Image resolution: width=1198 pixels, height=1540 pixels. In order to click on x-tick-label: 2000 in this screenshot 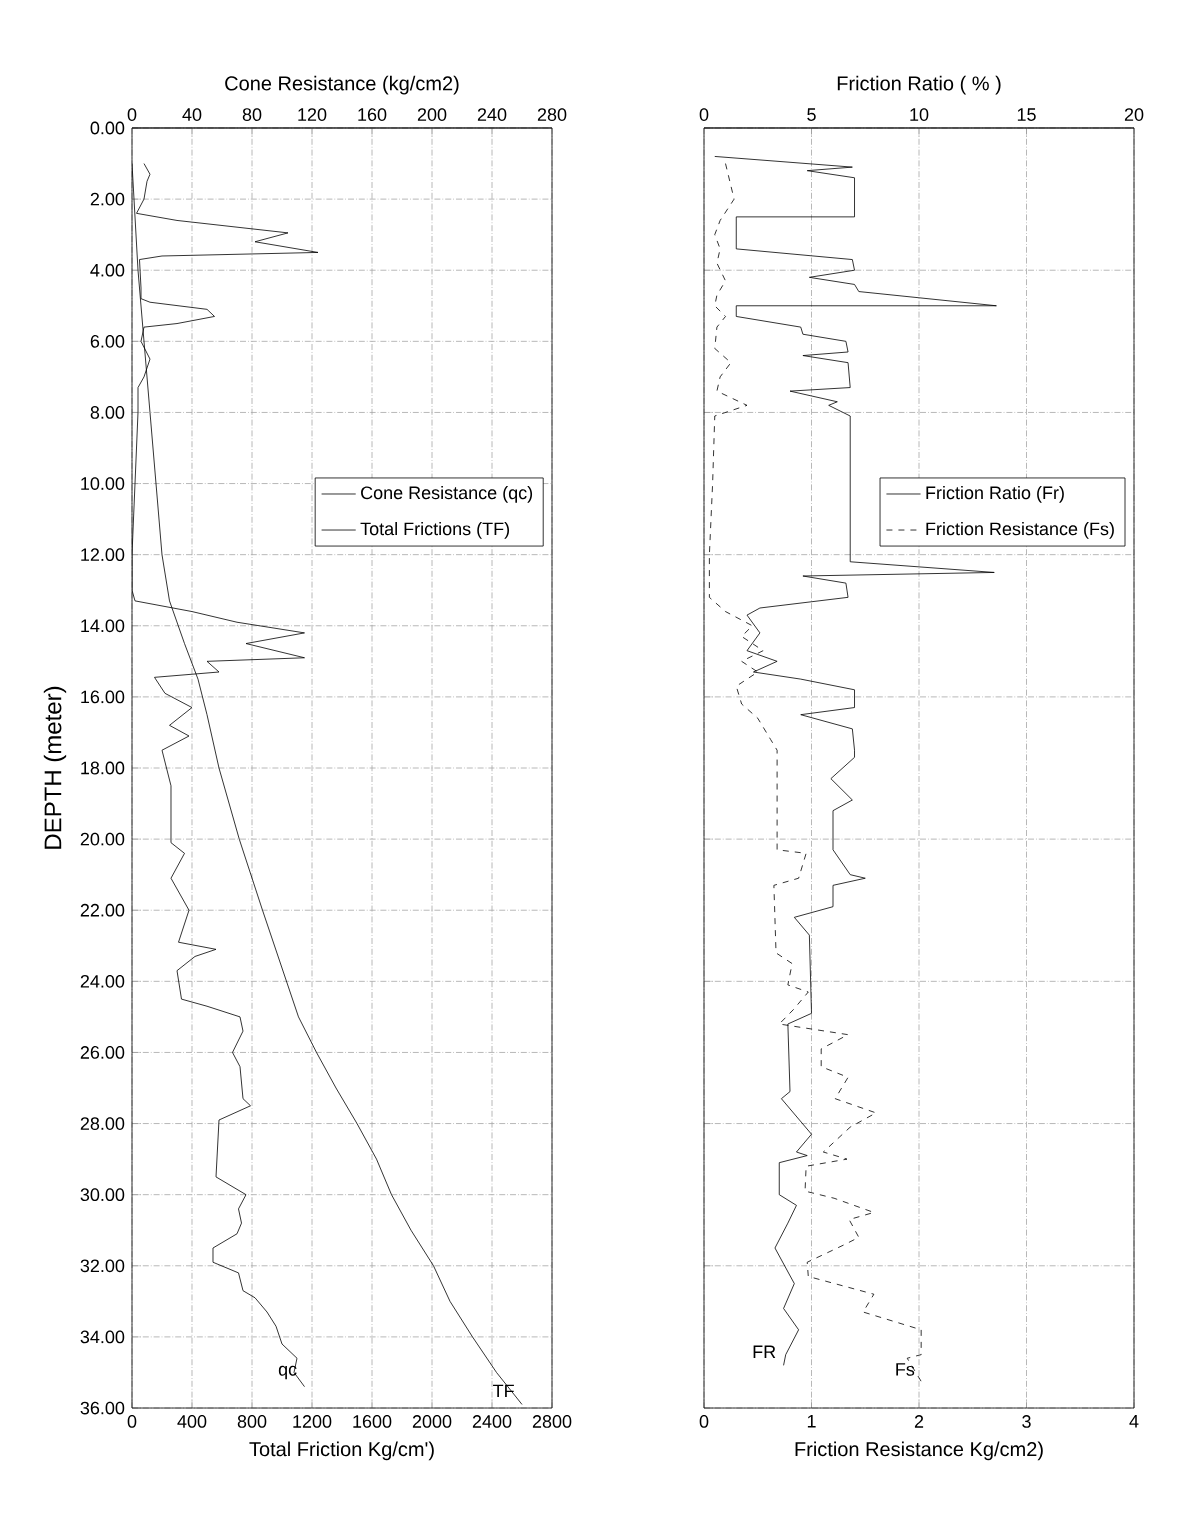, I will do `click(432, 1421)`.